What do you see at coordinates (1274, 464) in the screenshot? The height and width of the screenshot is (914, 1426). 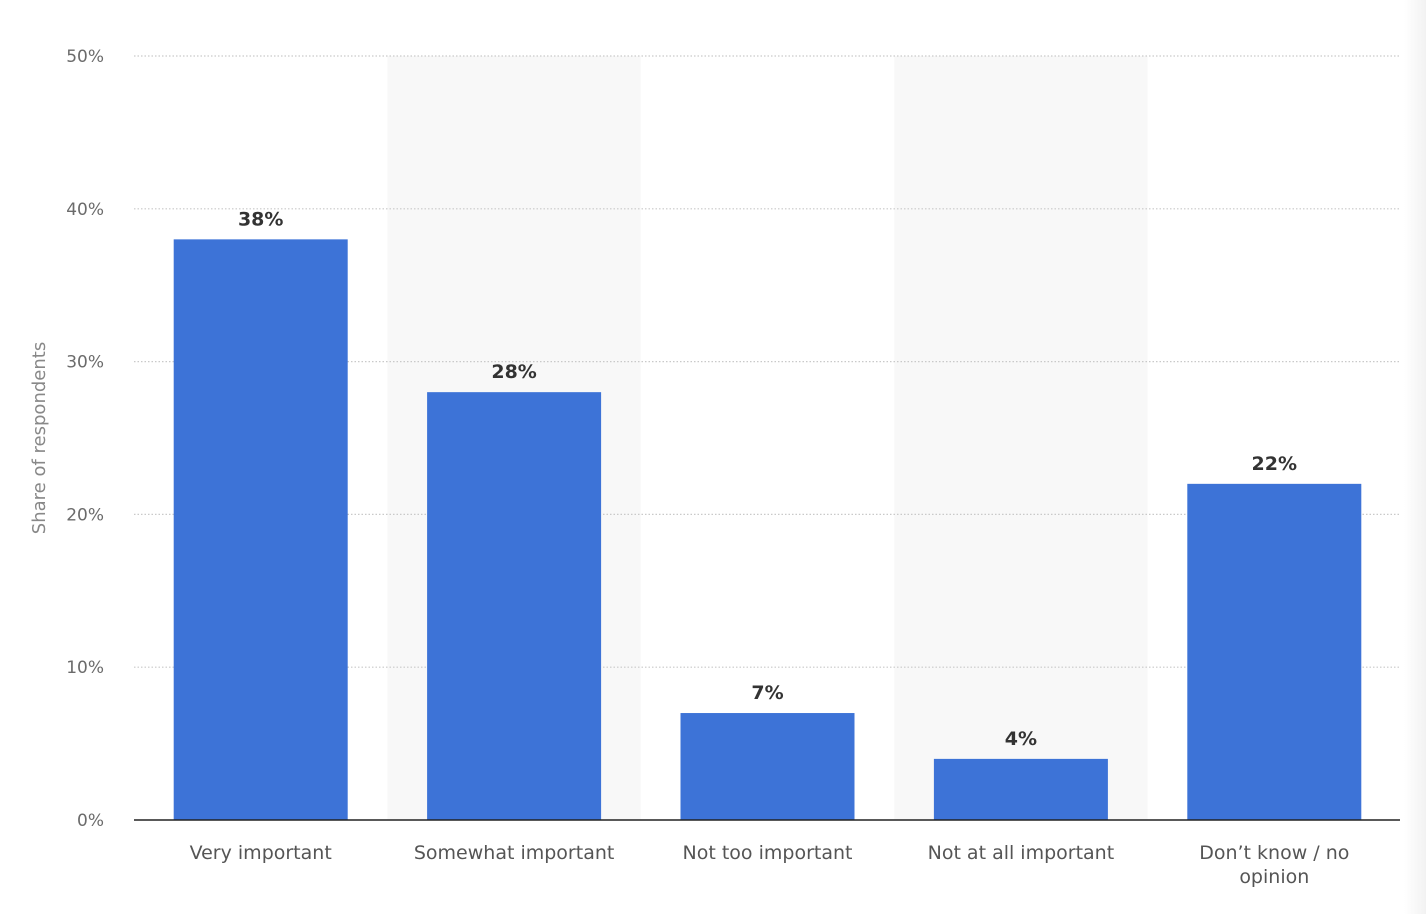 I see `data-label: 22%` at bounding box center [1274, 464].